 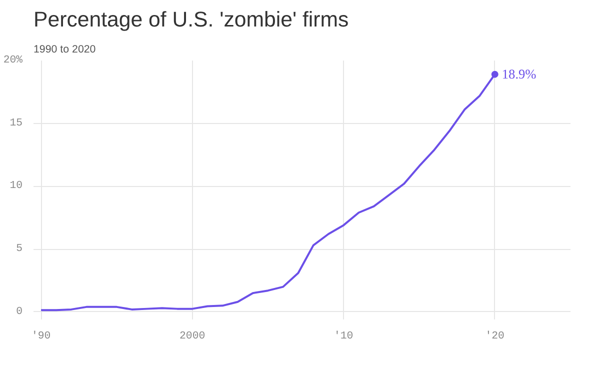 I want to click on data-label: 18.9%, so click(x=519, y=74).